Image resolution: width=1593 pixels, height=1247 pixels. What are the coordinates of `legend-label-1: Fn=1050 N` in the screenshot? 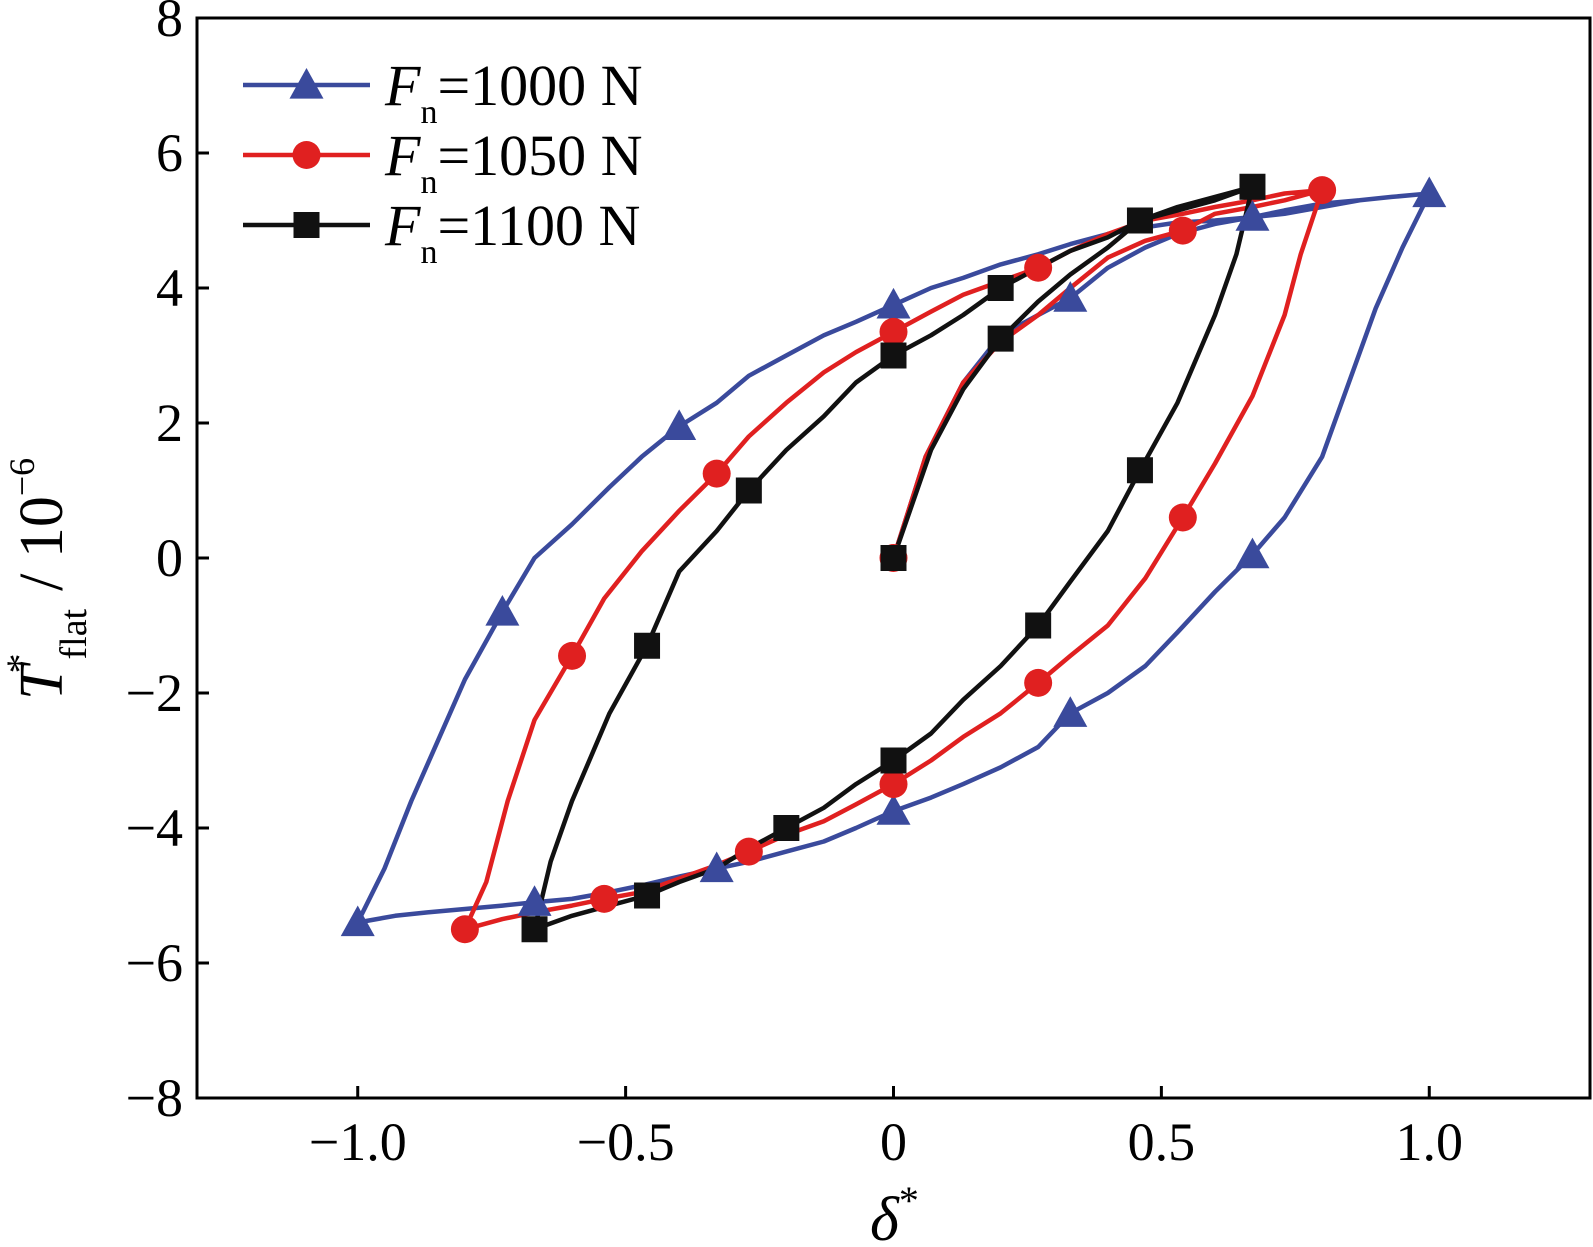 It's located at (513, 162).